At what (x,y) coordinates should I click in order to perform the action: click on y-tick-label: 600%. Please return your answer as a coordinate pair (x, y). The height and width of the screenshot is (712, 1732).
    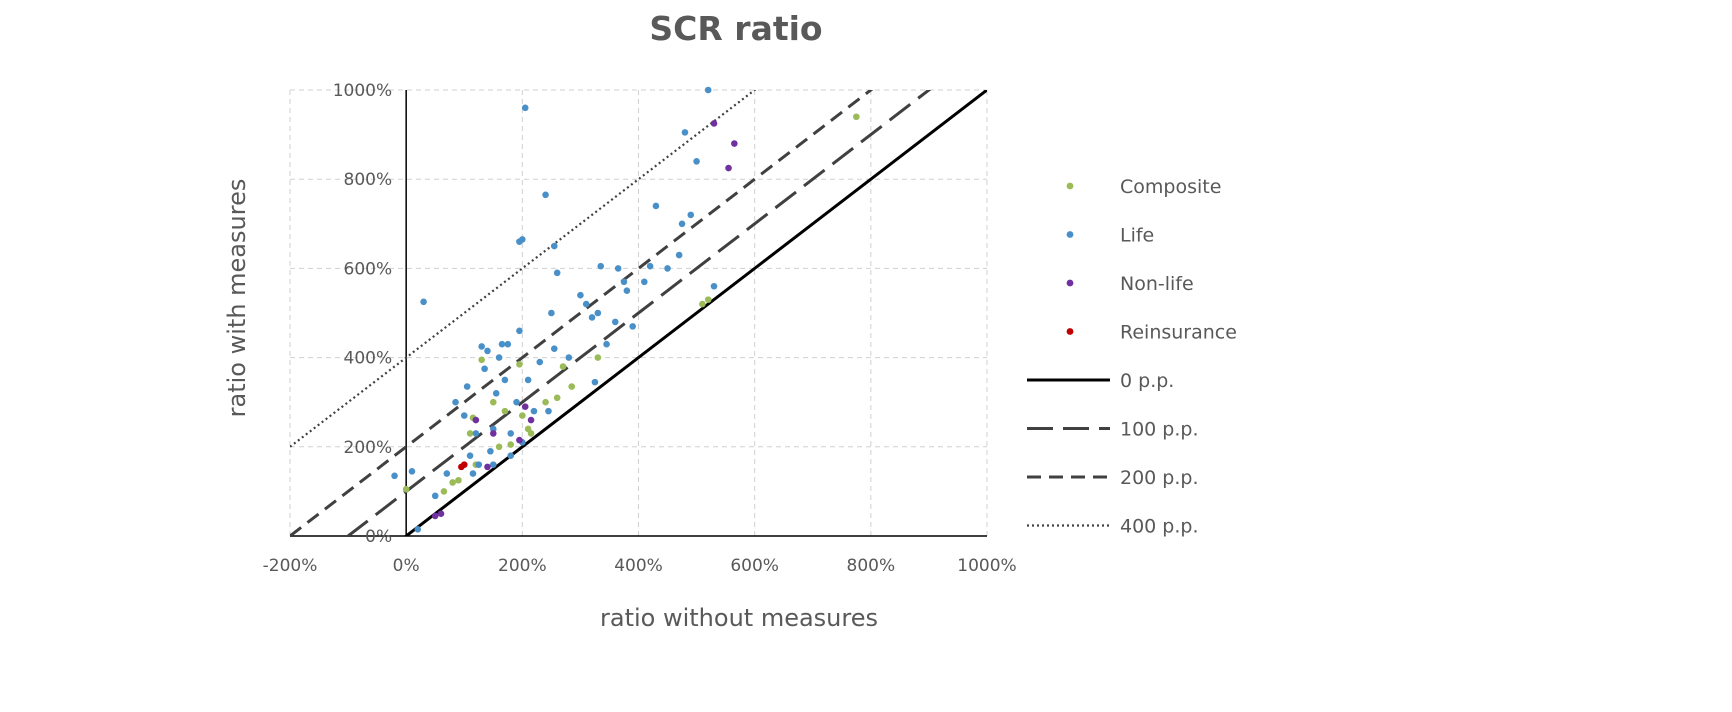
    Looking at the image, I should click on (368, 269).